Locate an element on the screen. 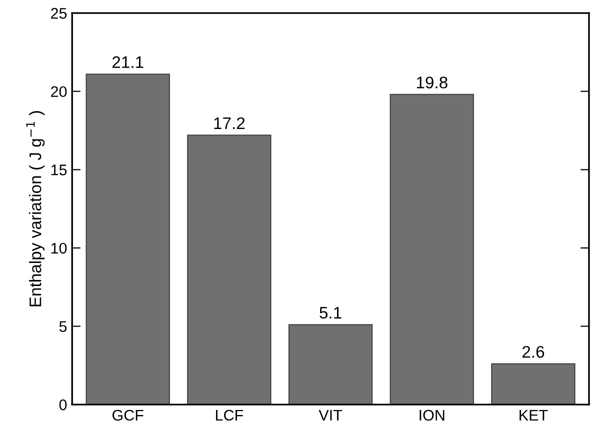 This screenshot has width=601, height=435. x-tick-label: VIT is located at coordinates (330, 415).